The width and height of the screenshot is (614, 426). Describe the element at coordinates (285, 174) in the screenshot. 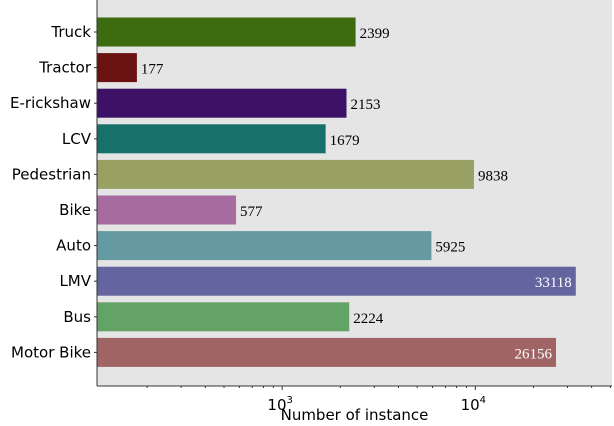

I see `bar-pedestrian` at that location.